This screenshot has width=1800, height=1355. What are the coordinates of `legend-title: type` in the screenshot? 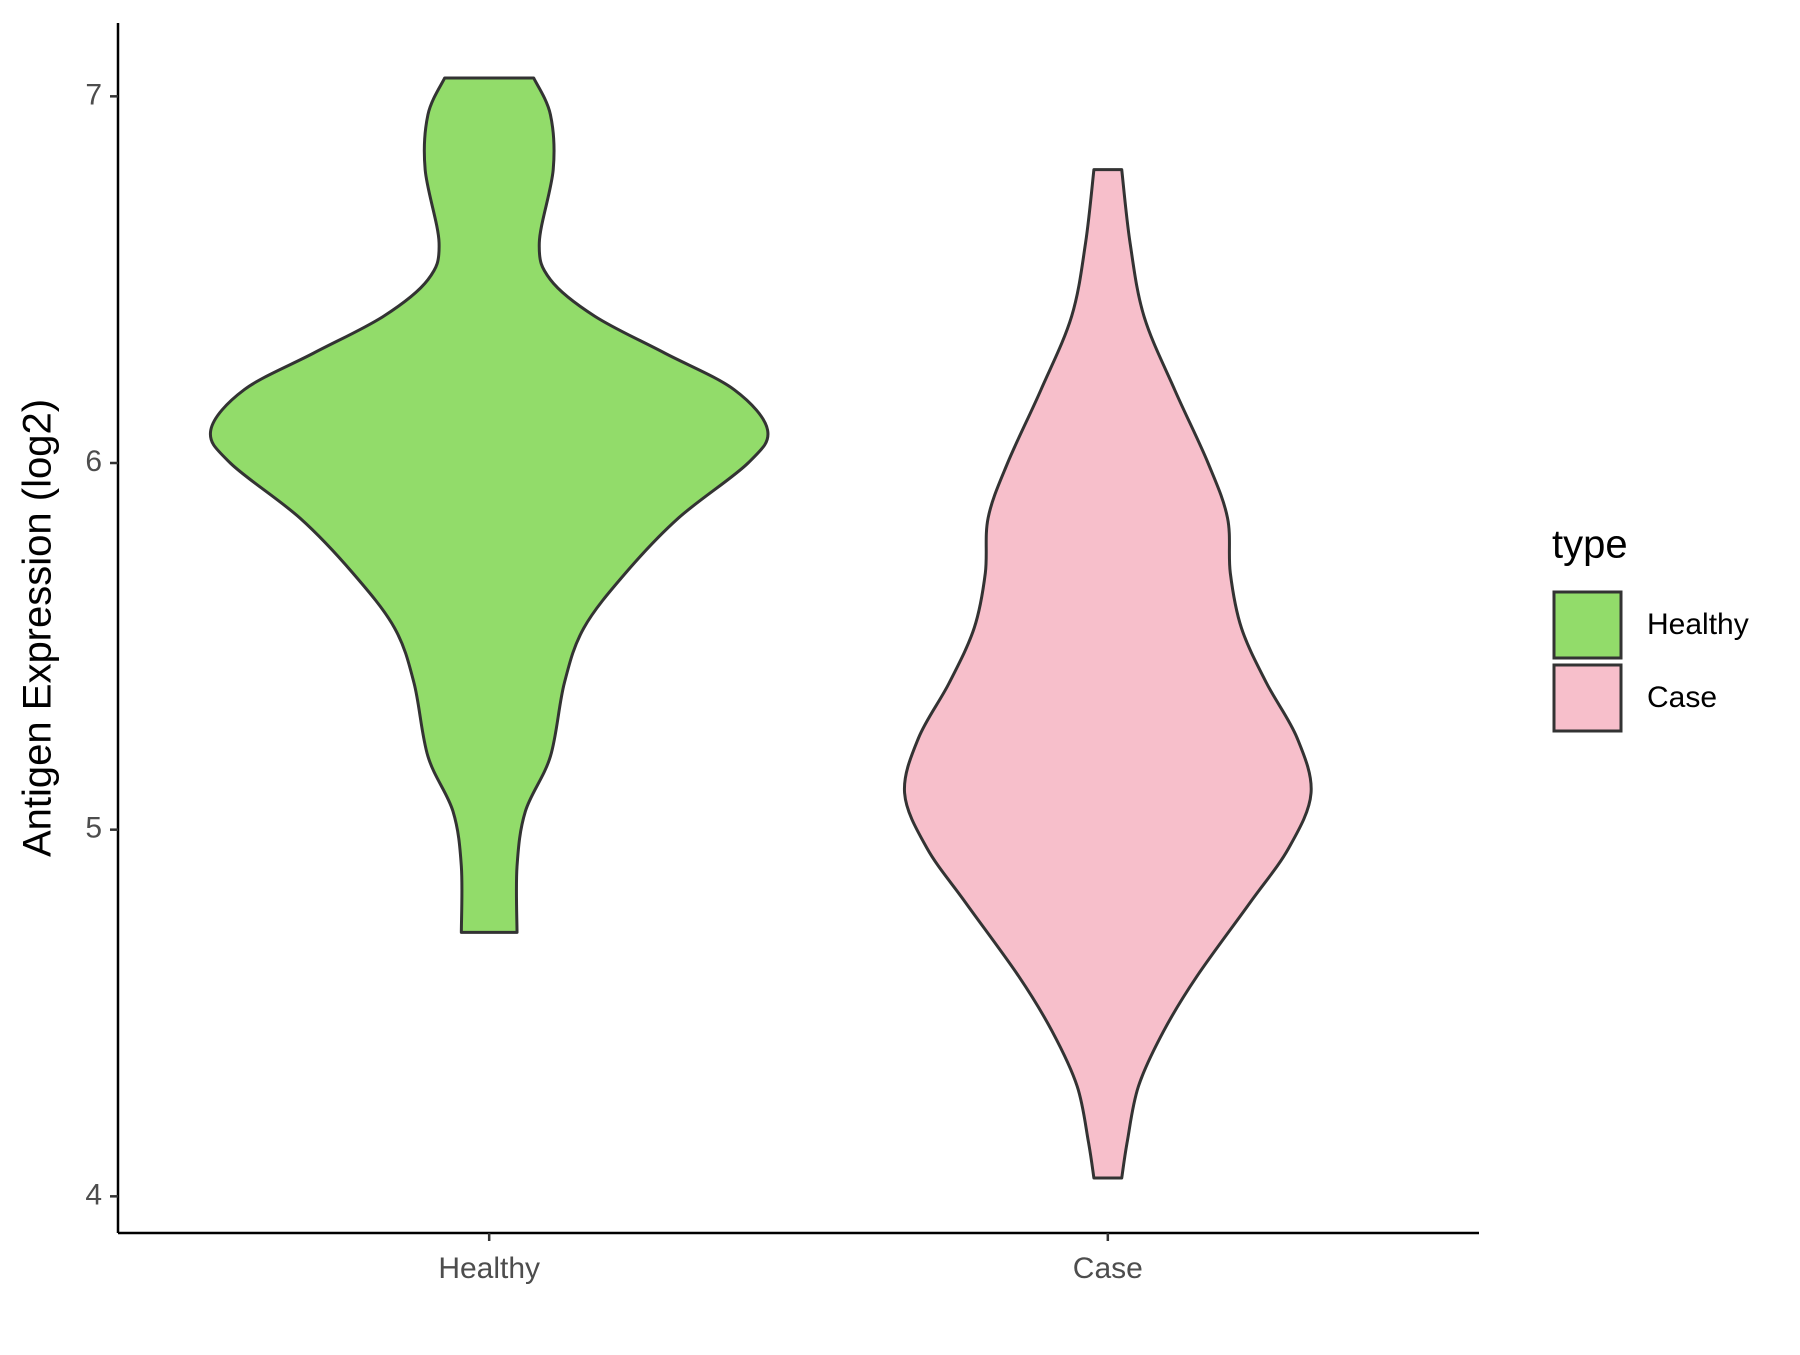 It's located at (1590, 545).